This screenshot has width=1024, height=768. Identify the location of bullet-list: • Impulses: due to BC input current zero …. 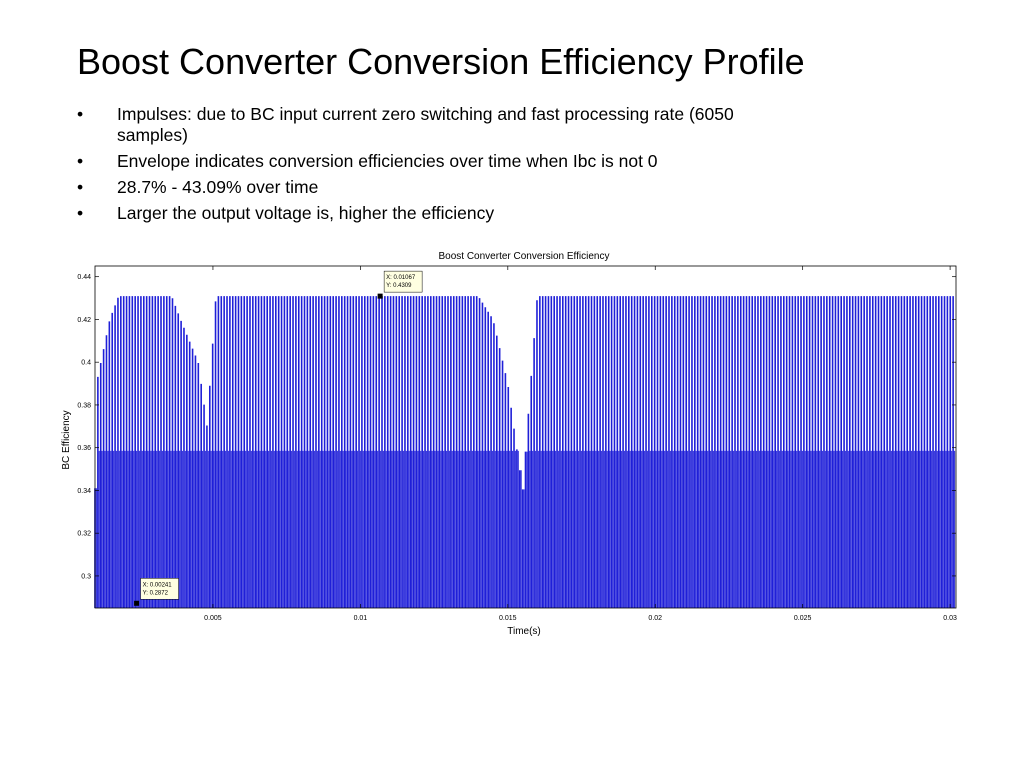
(427, 166).